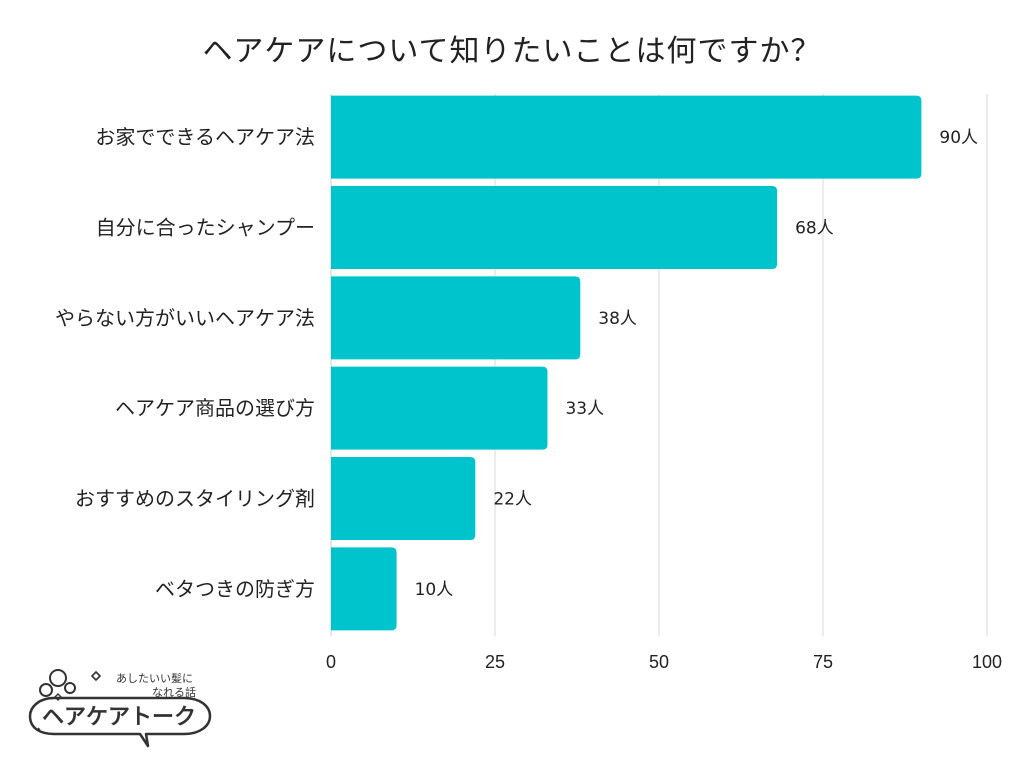 Image resolution: width=1024 pixels, height=768 pixels. Describe the element at coordinates (205, 228) in the screenshot. I see `category-label: 自分に合ったシャンプー` at that location.